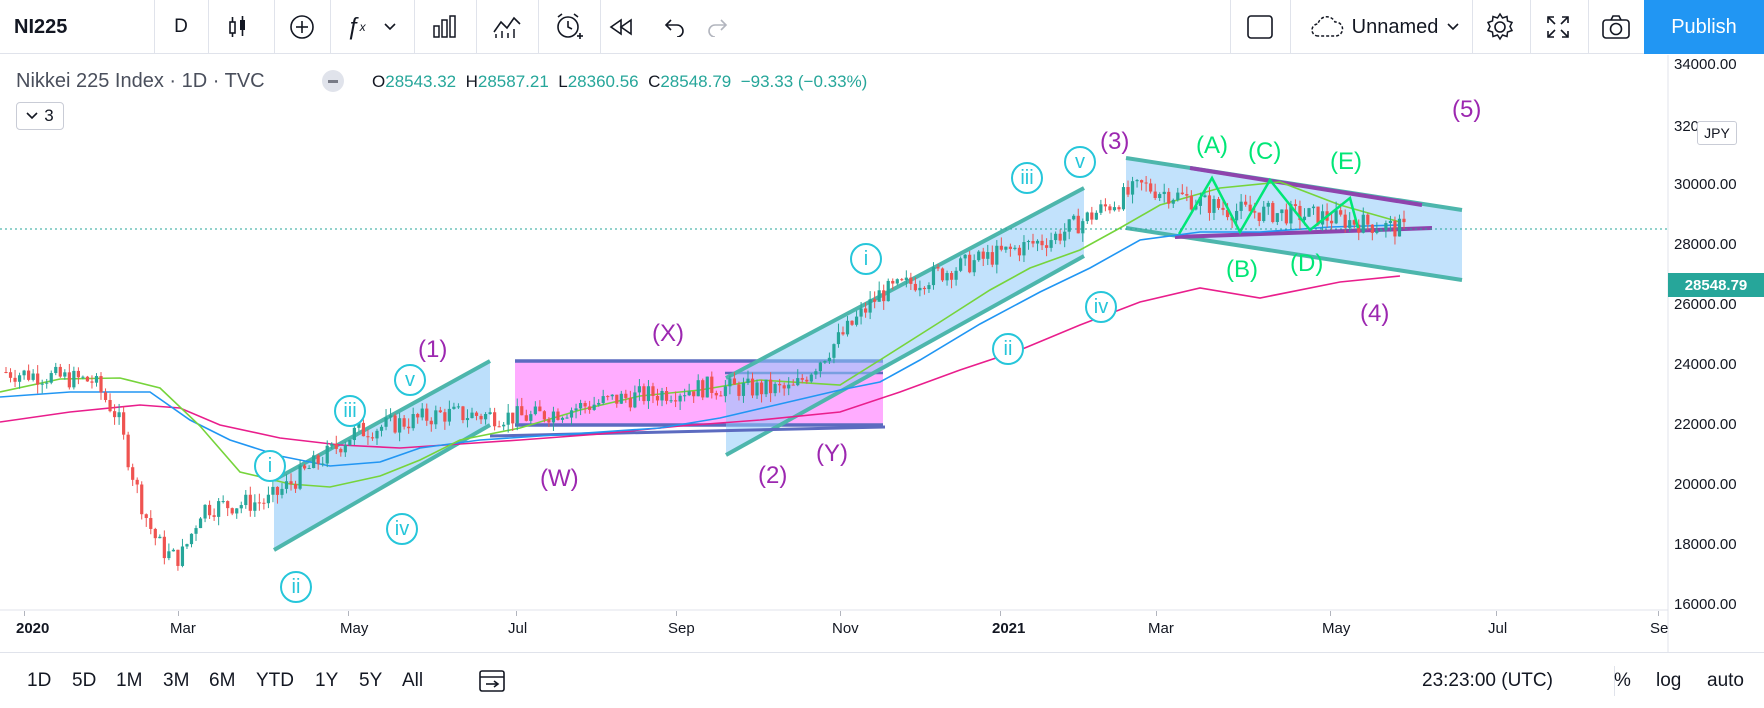  I want to click on undo-icon, so click(674, 27).